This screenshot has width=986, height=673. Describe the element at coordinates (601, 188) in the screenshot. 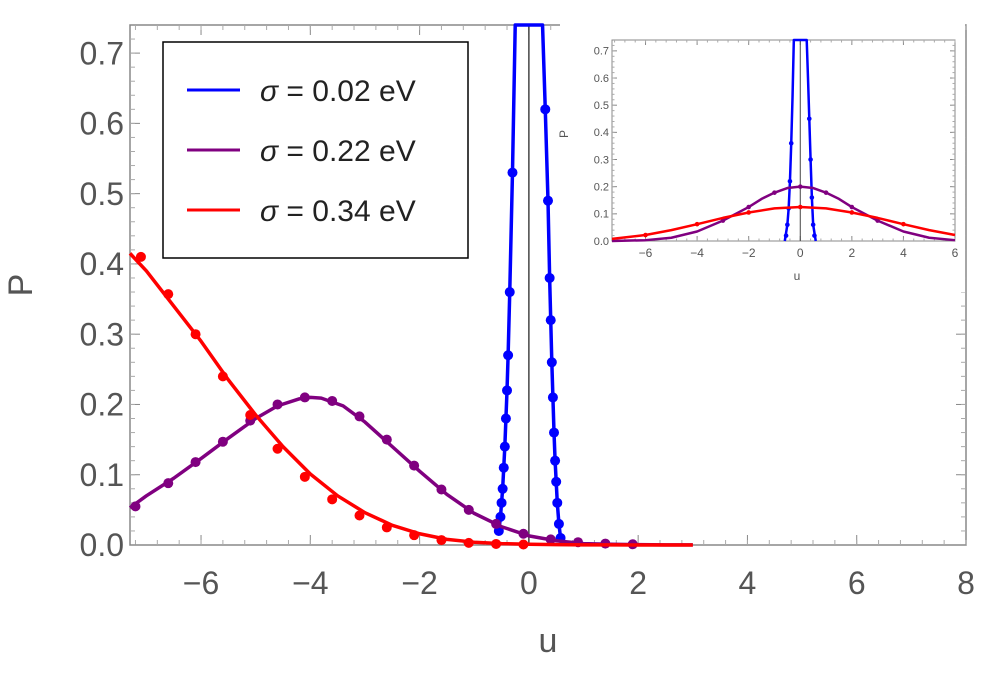

I see `inset-y-tick-label: 0.2` at that location.